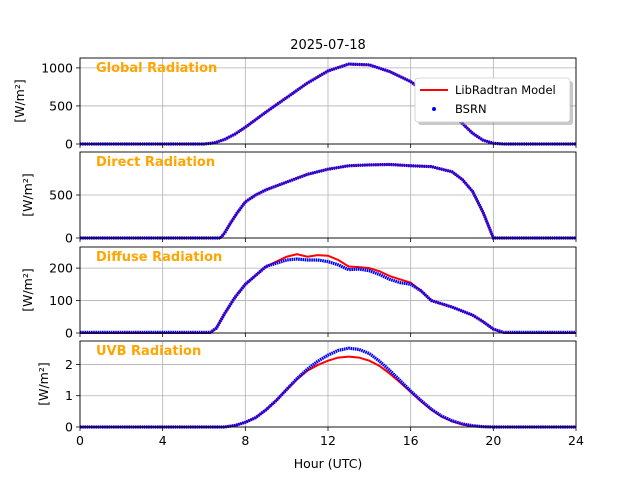 The height and width of the screenshot is (480, 640). What do you see at coordinates (163, 440) in the screenshot?
I see `x-tick-label: 4` at bounding box center [163, 440].